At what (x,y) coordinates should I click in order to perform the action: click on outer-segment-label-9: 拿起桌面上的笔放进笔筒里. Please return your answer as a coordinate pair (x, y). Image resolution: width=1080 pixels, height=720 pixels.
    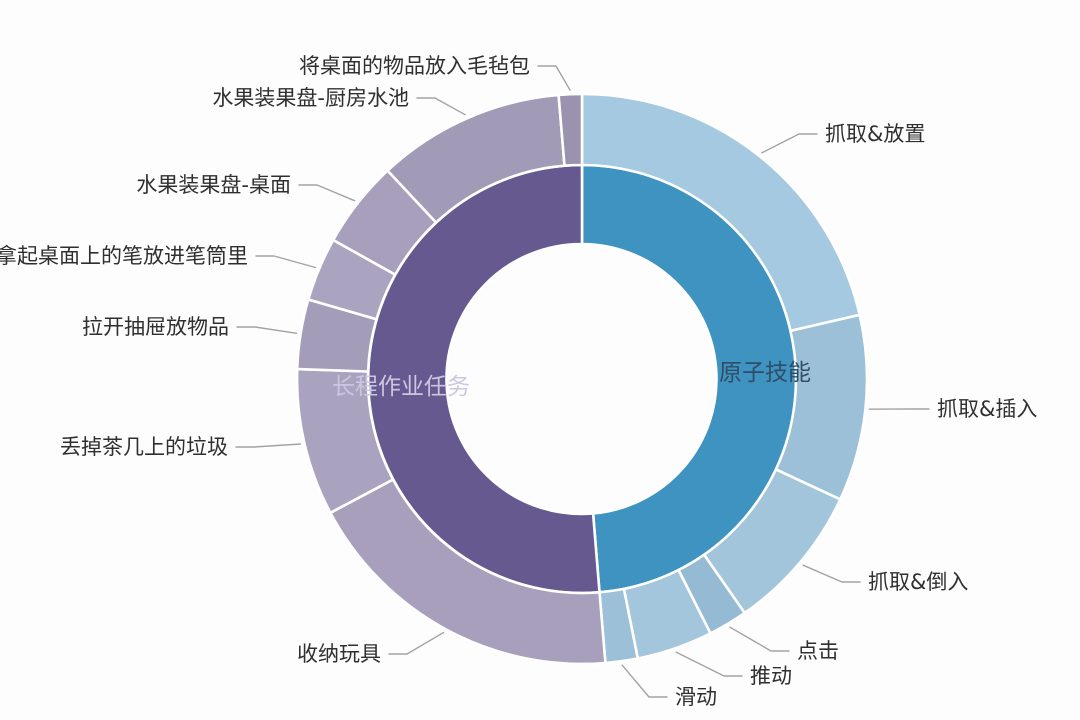
    Looking at the image, I should click on (124, 256).